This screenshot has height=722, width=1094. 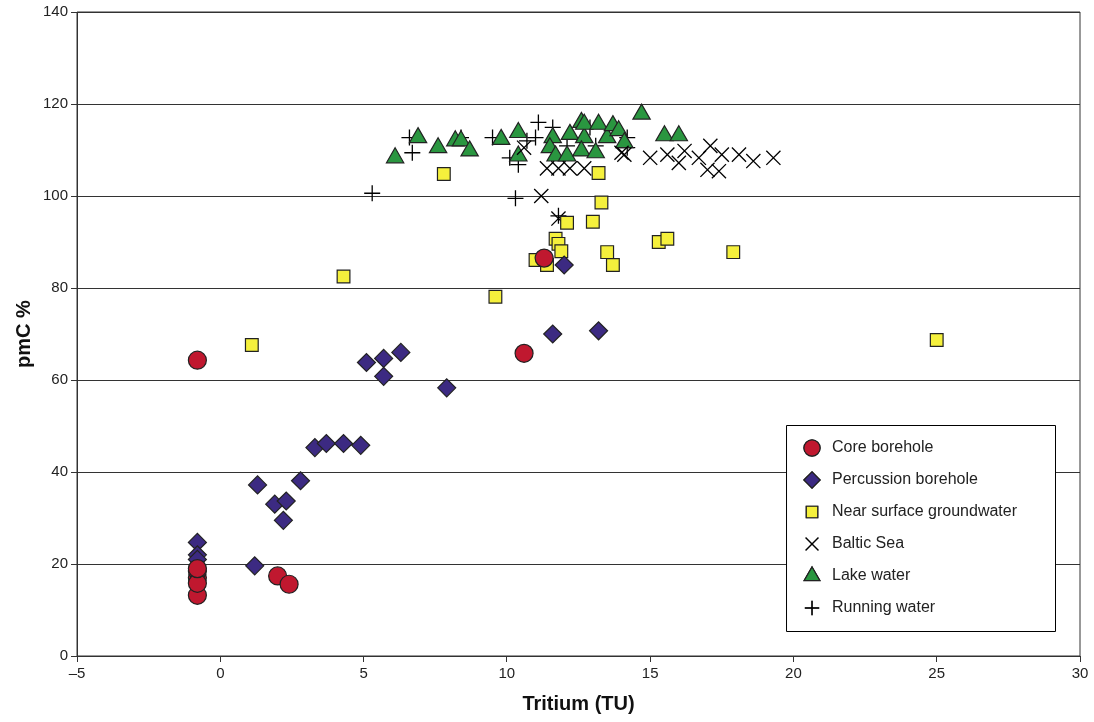 I want to click on y-tick-label: 60, so click(x=60, y=379).